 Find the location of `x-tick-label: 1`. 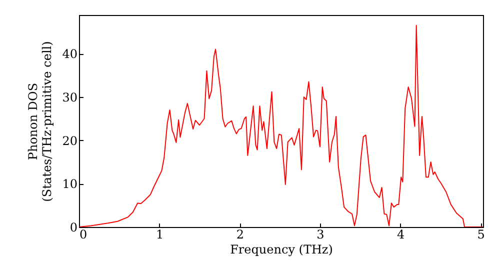

x-tick-label: 1 is located at coordinates (160, 235).